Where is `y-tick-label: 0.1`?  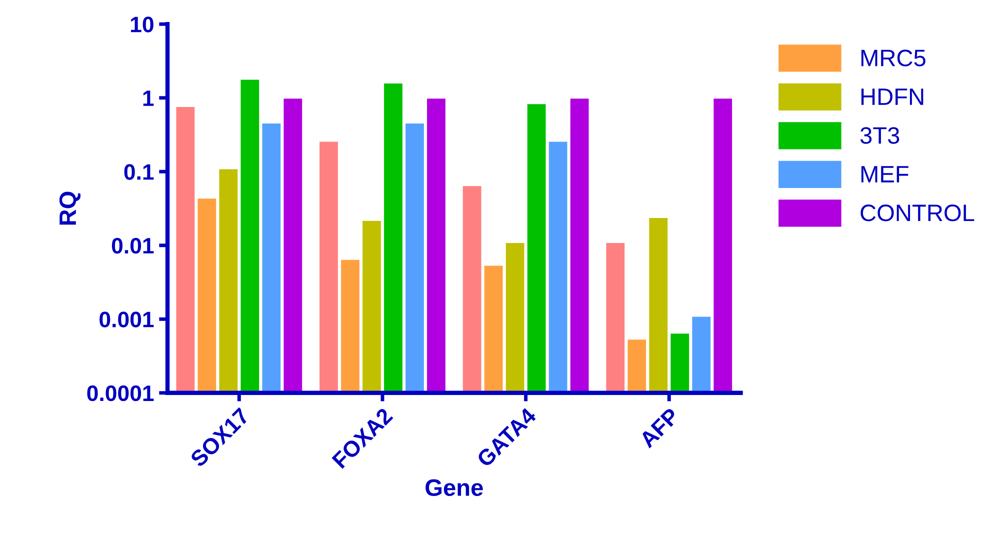
y-tick-label: 0.1 is located at coordinates (139, 172).